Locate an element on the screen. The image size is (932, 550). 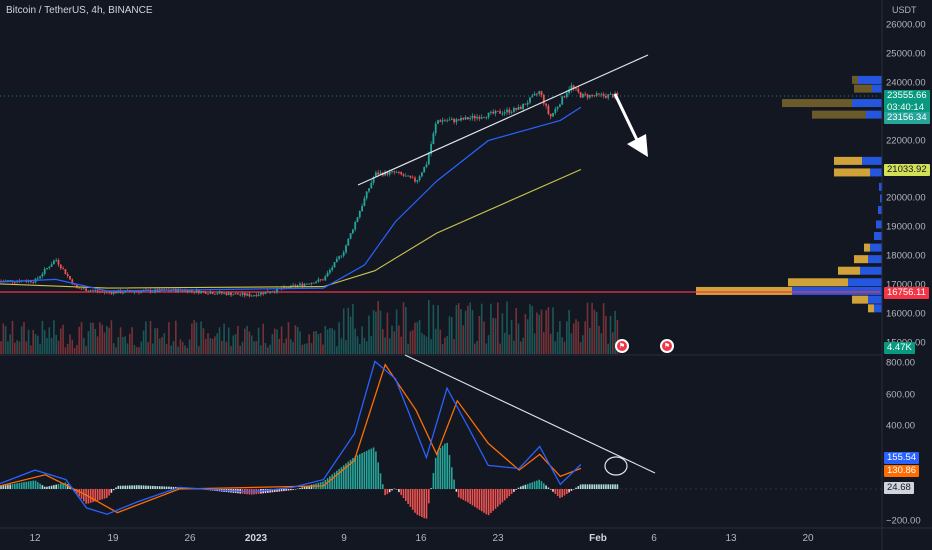
symbol-title: Bitcoin / TetherUS, 4h, BINANCE is located at coordinates (79, 10).